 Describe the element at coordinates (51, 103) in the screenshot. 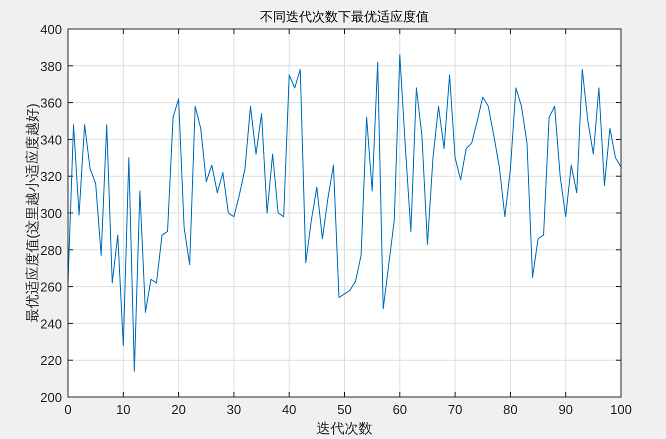

I see `y-tick-label: 360` at that location.